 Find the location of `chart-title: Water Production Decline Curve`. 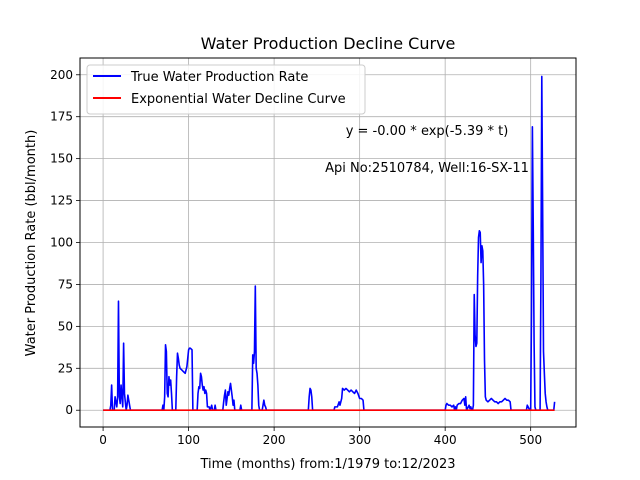

chart-title: Water Production Decline Curve is located at coordinates (328, 43).